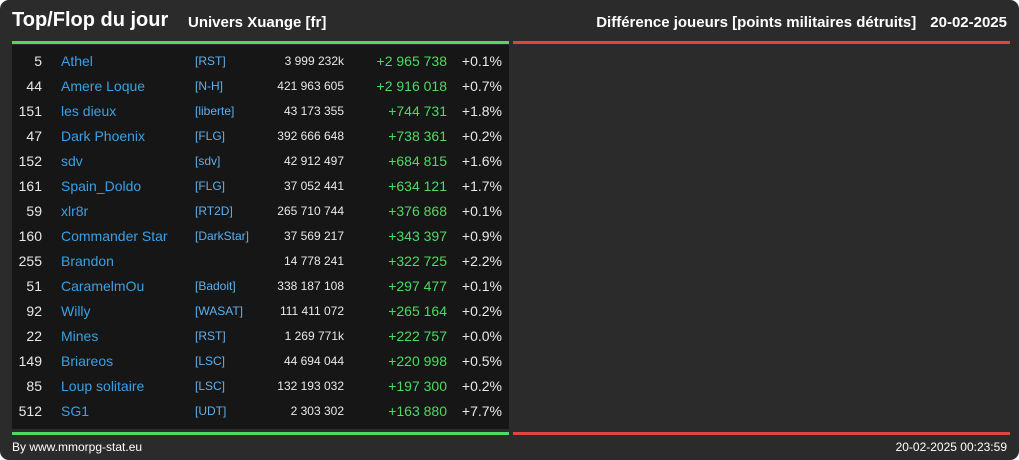 This screenshot has width=1019, height=460. What do you see at coordinates (313, 236) in the screenshot?
I see `player-points: 37 569 217` at bounding box center [313, 236].